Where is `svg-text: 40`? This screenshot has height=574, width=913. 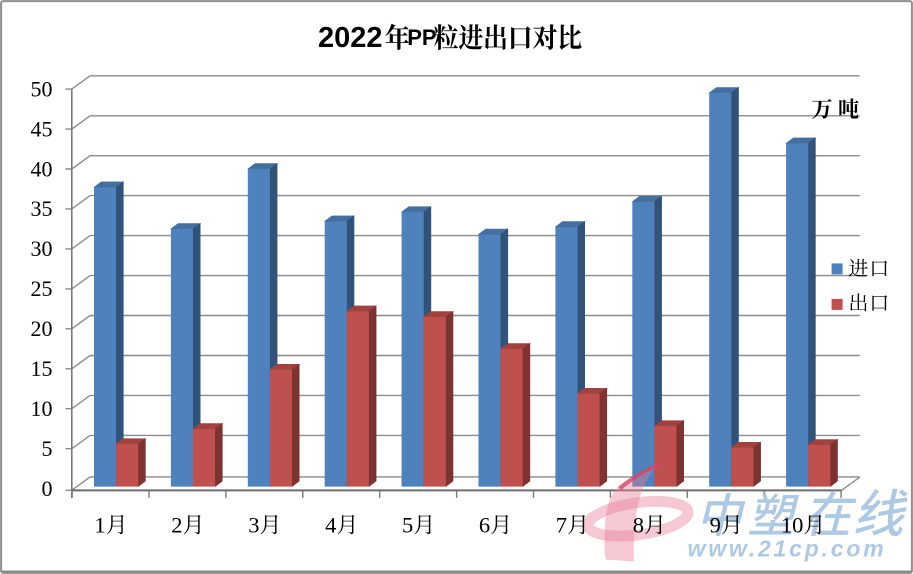 svg-text: 40 is located at coordinates (42, 168).